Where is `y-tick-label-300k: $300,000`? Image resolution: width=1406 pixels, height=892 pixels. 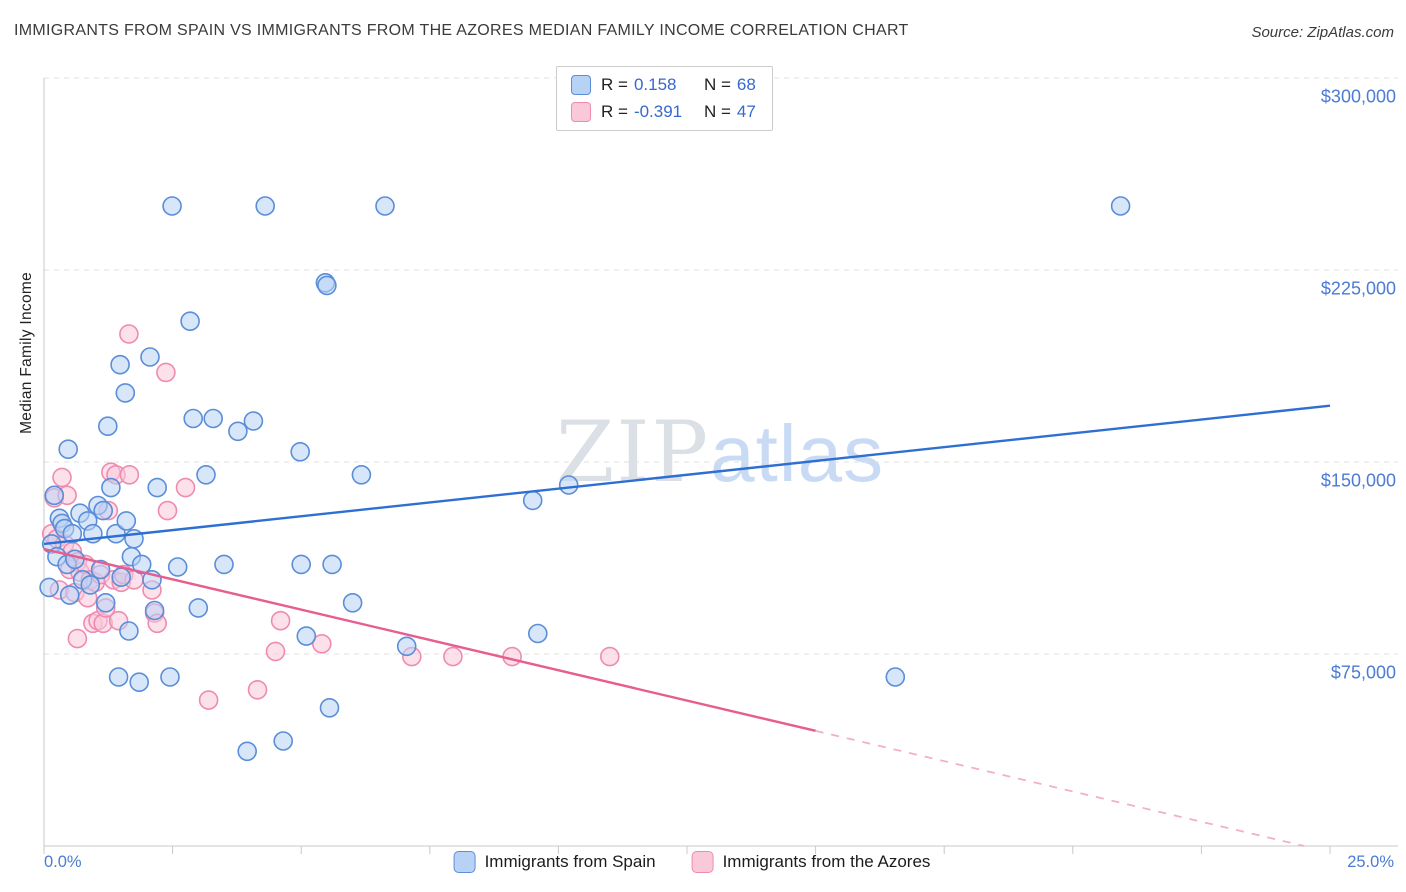
y-tick-label-300k: $300,000 is located at coordinates (1358, 96).